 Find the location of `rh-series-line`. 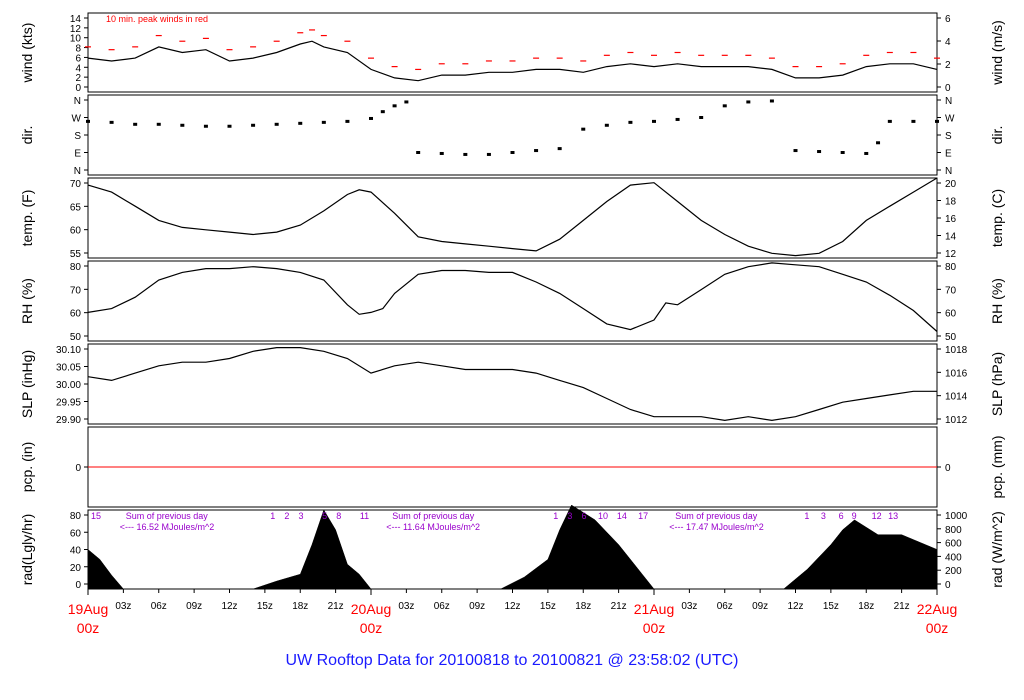

rh-series-line is located at coordinates (512, 297).